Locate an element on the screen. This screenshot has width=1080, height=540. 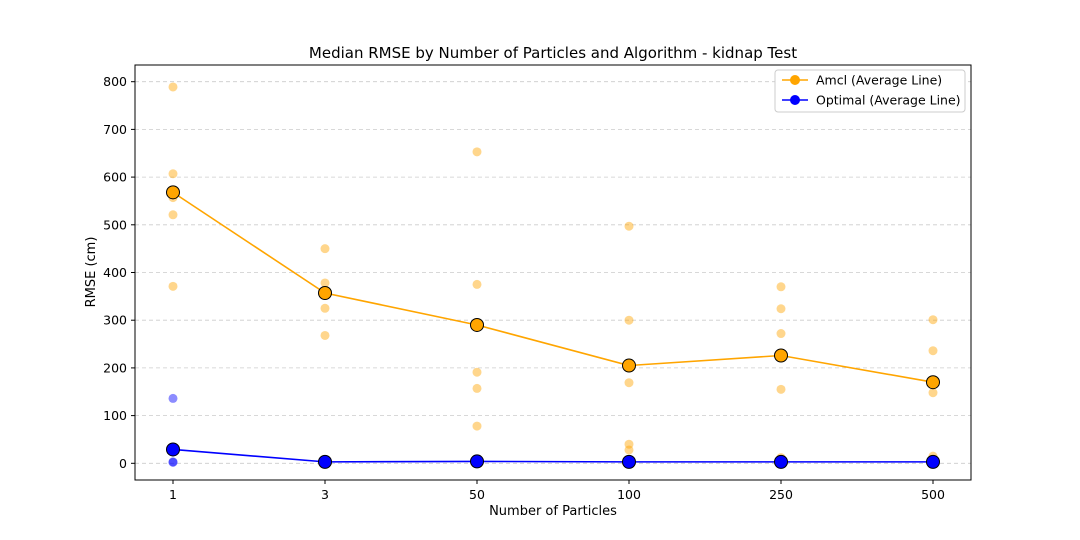
x-tick-label: 3 is located at coordinates (325, 494).